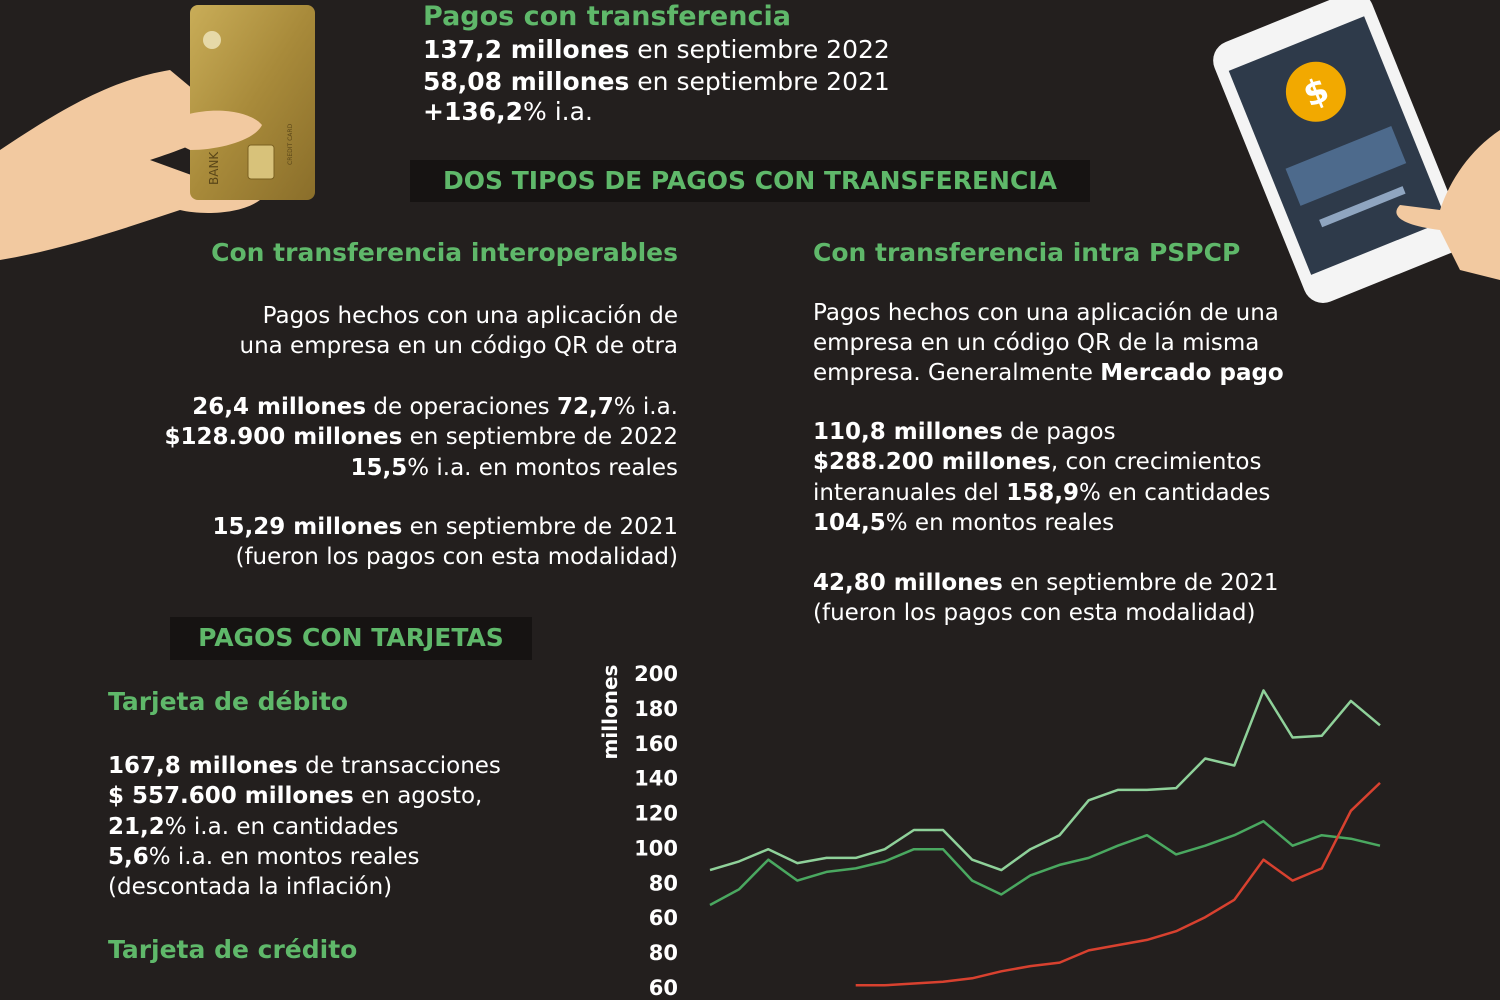 This screenshot has height=1000, width=1500. I want to click on text: en septiembre 2021, so click(759, 81).